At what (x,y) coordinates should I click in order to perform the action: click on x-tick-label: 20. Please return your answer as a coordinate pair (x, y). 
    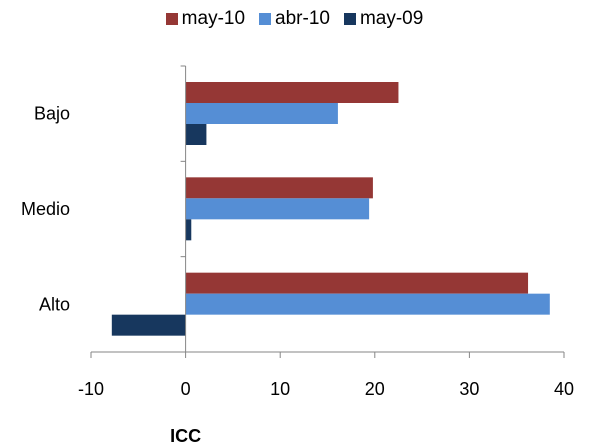
    Looking at the image, I should click on (375, 389).